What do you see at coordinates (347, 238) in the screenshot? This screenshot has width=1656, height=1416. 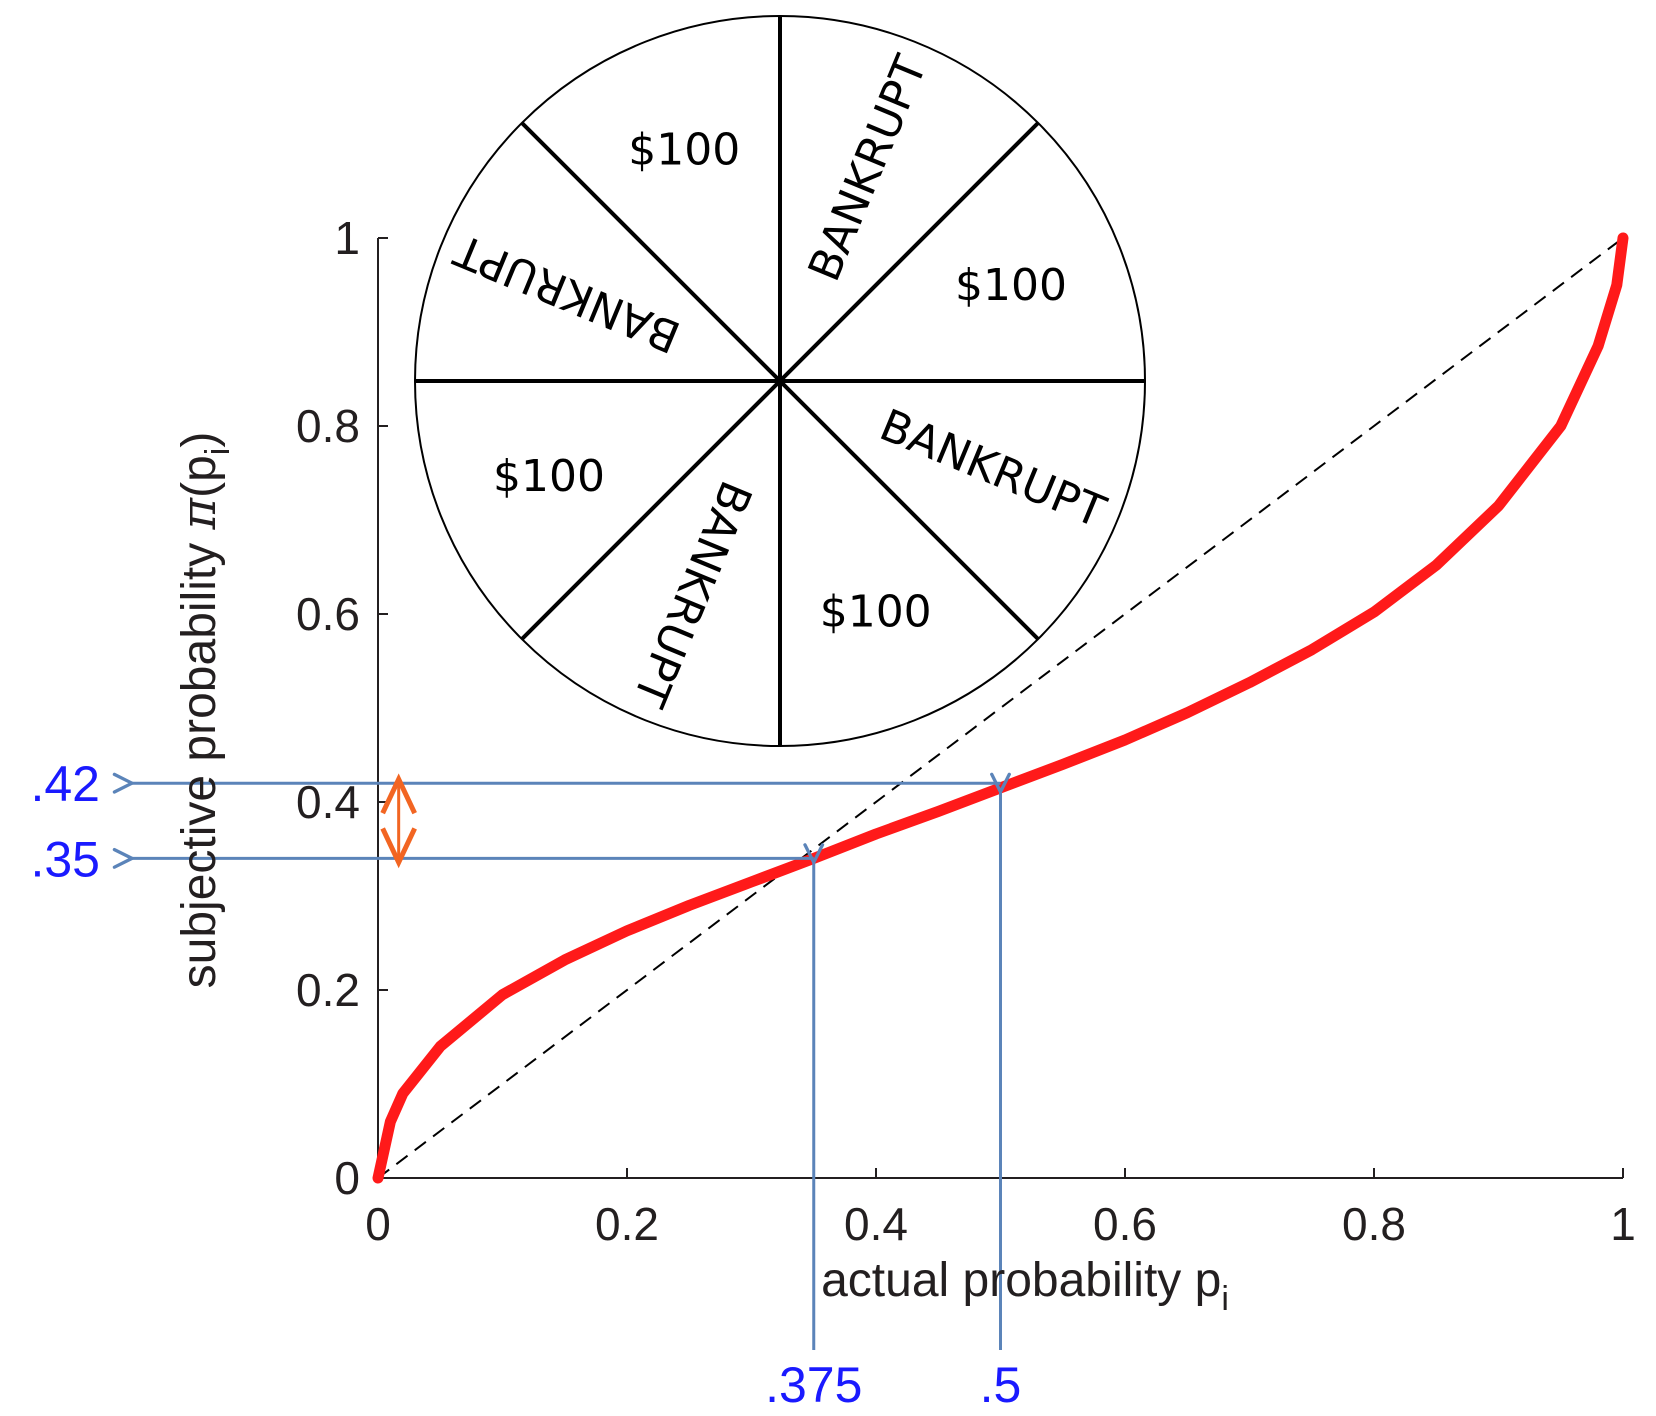 I see `y-tick-label: 1` at bounding box center [347, 238].